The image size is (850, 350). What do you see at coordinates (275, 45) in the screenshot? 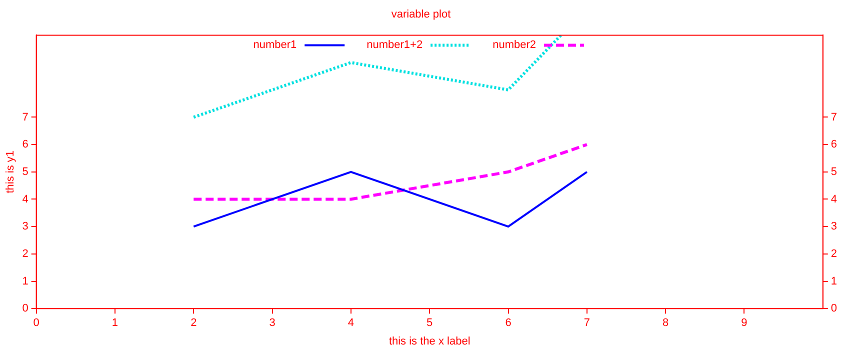
I see `legend-label: number1` at bounding box center [275, 45].